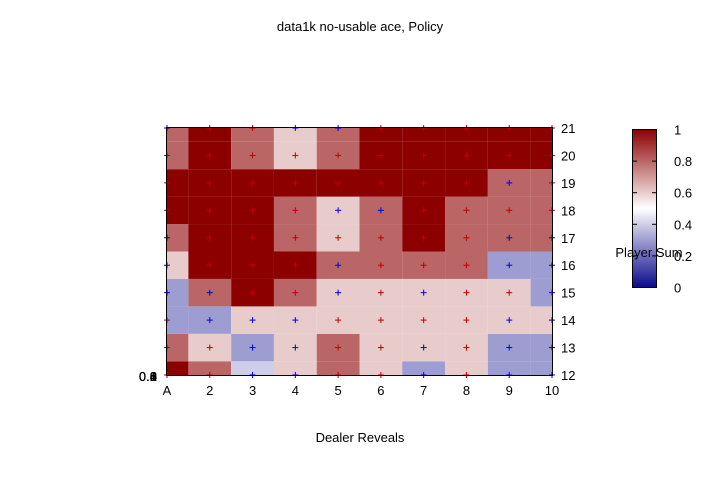 Image resolution: width=720 pixels, height=504 pixels. Describe the element at coordinates (209, 390) in the screenshot. I see `x-tick-label: 2` at that location.